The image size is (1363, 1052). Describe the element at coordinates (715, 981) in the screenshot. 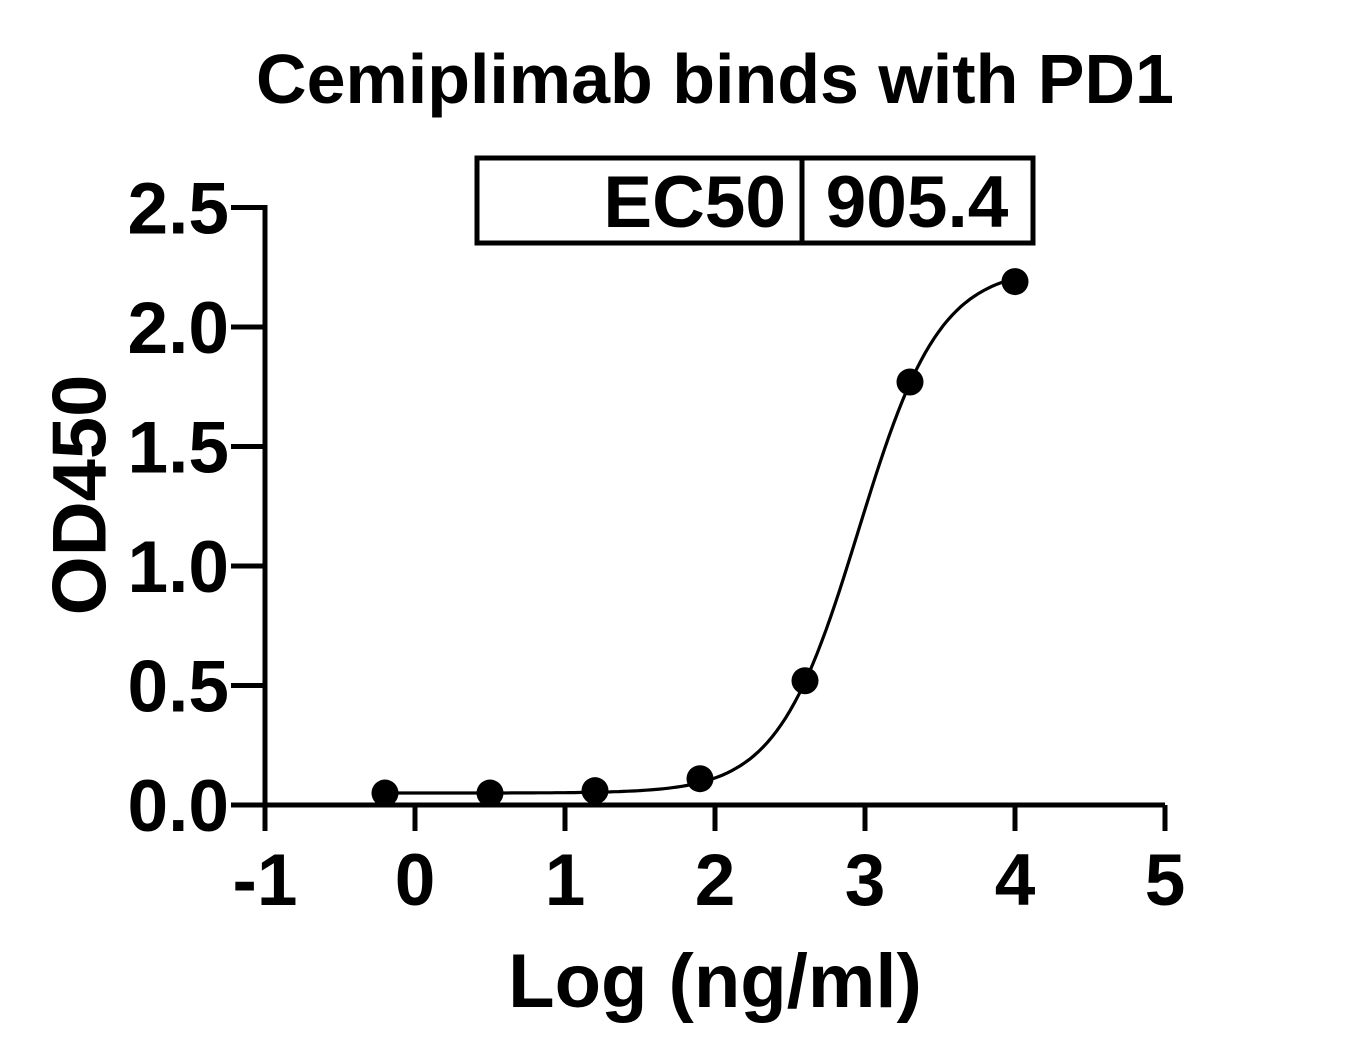

I see `x-axis-label: Log (ng/ml)` at that location.